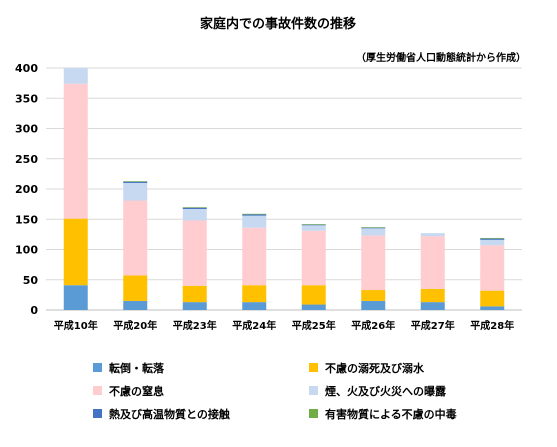 The height and width of the screenshot is (447, 557). Describe the element at coordinates (26, 68) in the screenshot. I see `y-tick-label: 400` at that location.